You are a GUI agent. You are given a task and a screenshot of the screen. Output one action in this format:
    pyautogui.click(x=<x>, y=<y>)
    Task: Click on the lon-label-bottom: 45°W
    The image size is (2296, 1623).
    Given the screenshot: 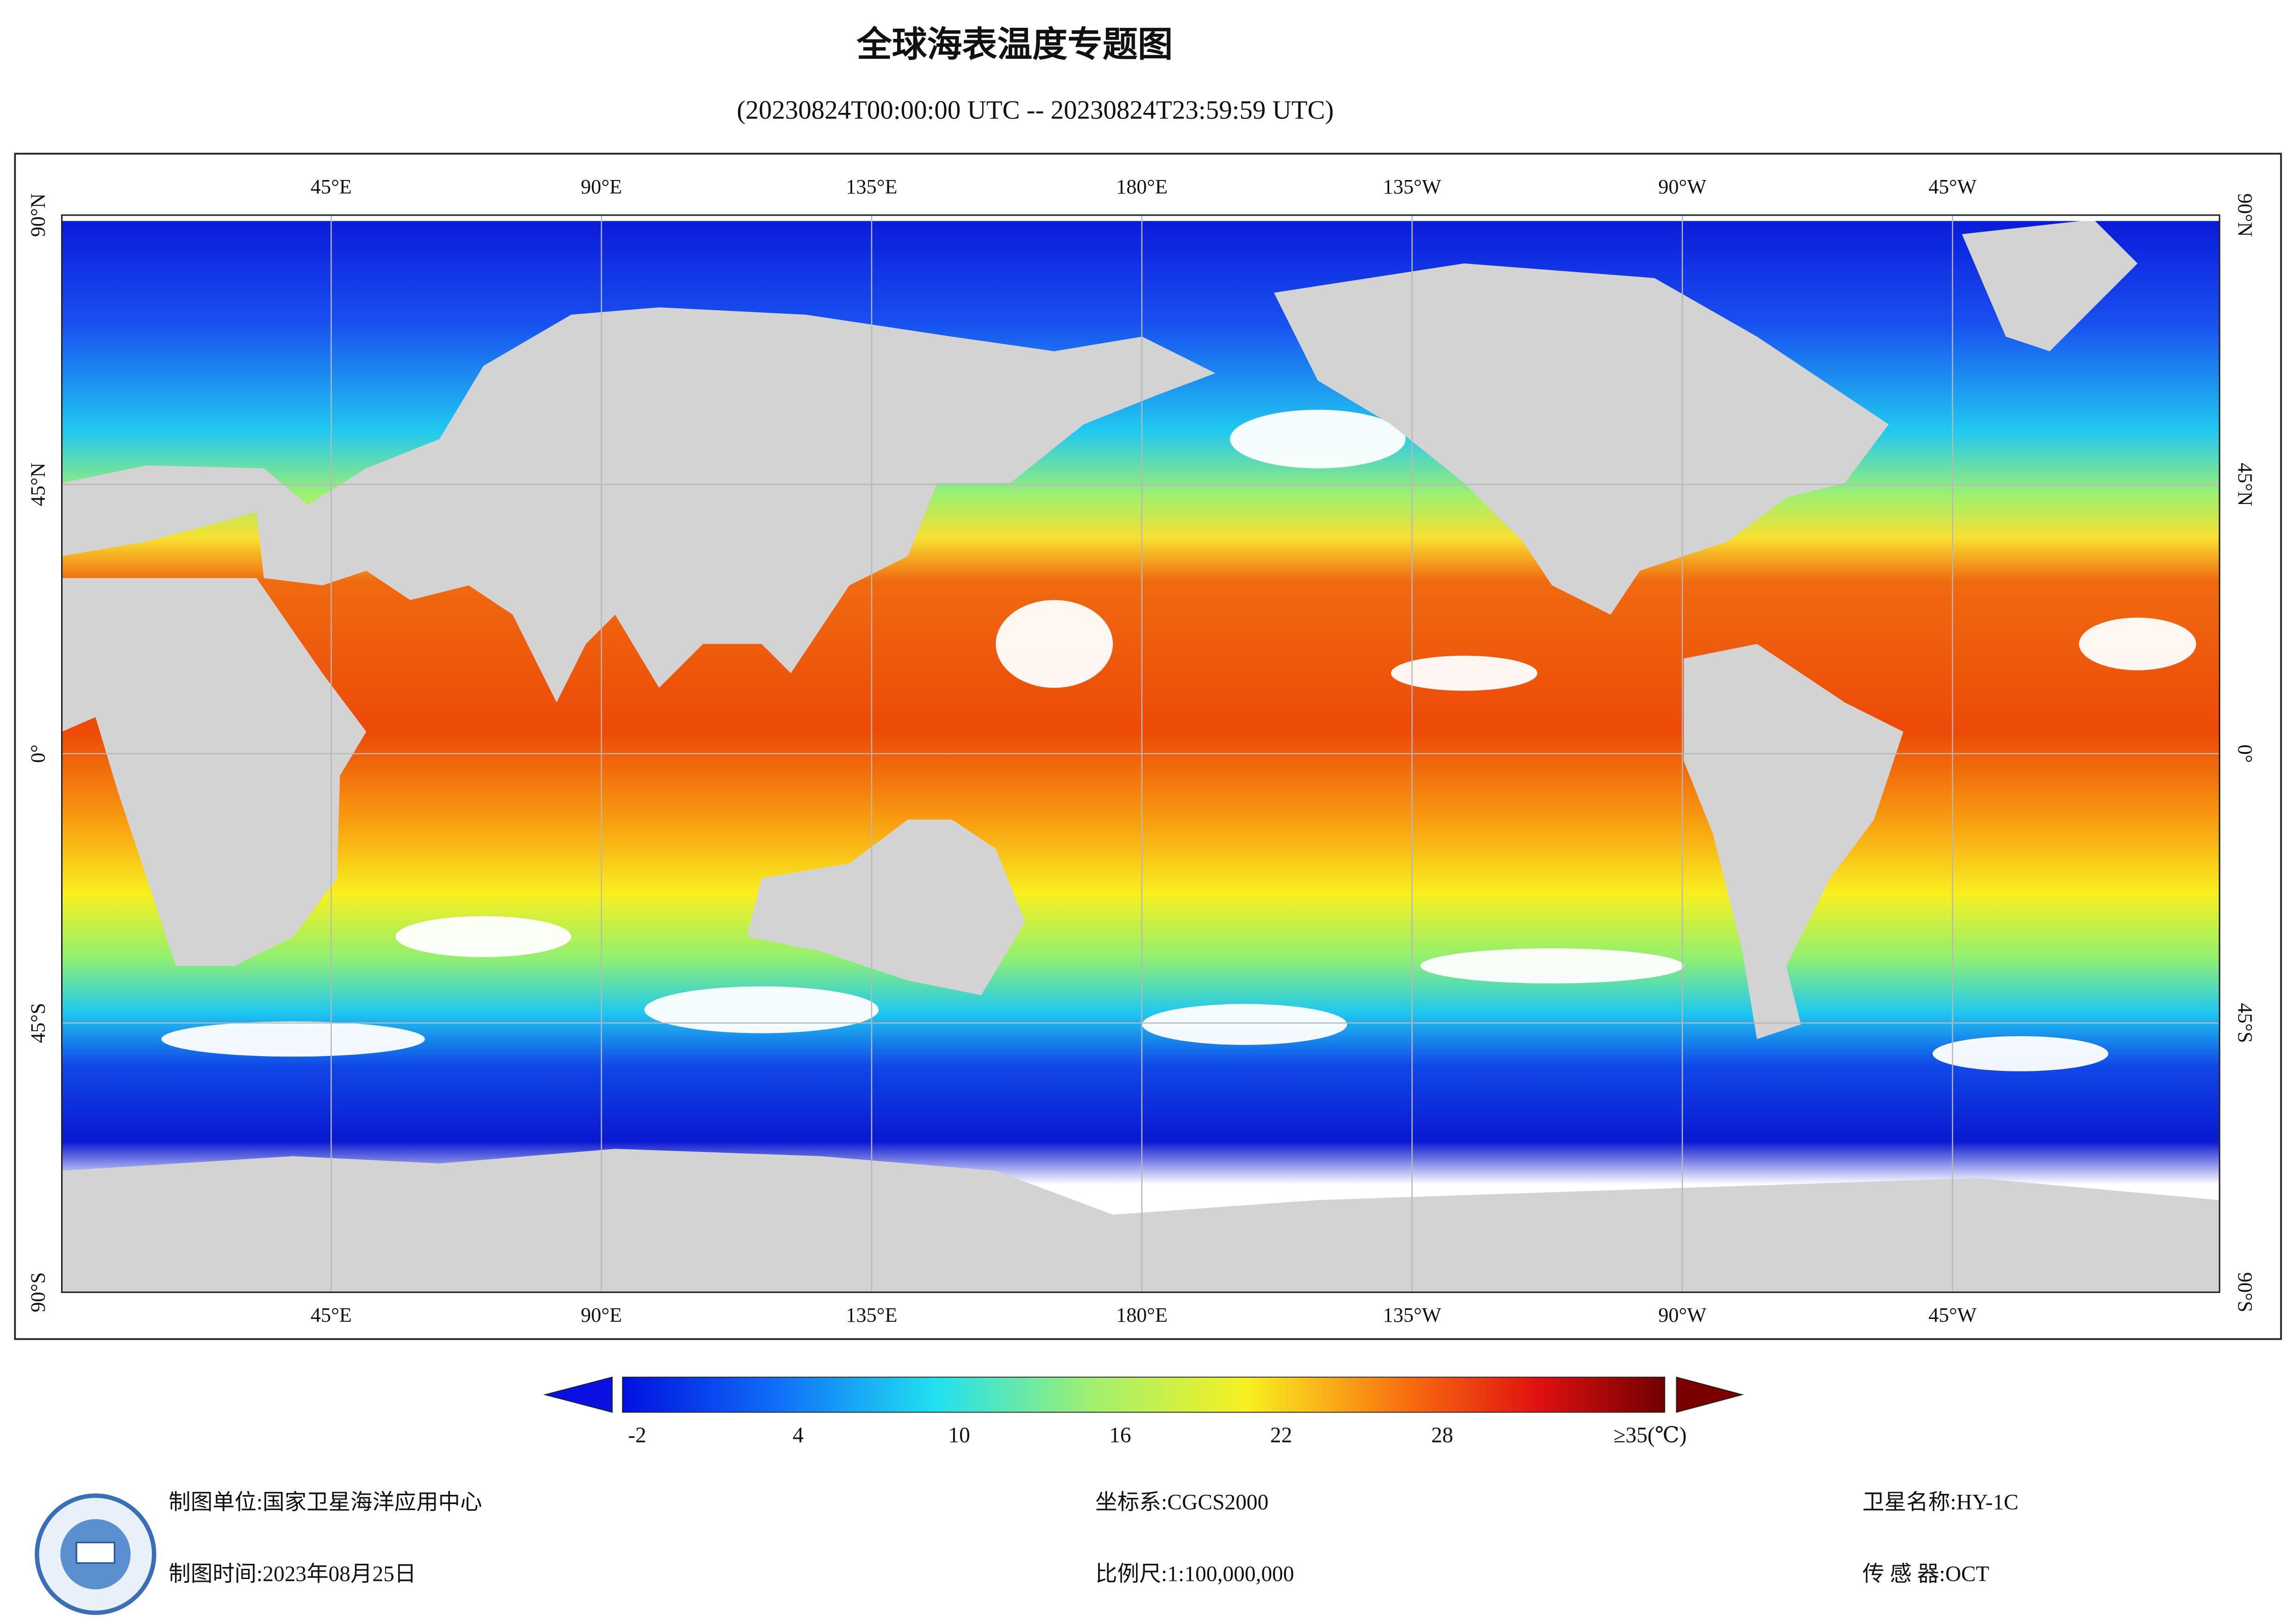 What is the action you would take?
    pyautogui.click(x=1952, y=1315)
    